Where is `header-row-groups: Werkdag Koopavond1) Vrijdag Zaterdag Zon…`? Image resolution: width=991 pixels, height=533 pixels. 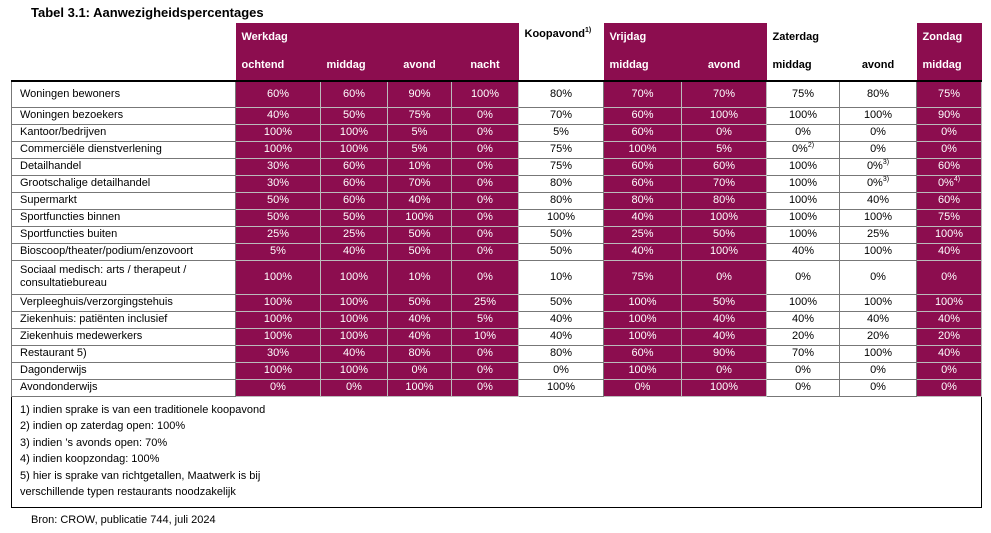 header-row-groups: Werkdag Koopavond1) Vrijdag Zaterdag Zon… is located at coordinates (496, 52).